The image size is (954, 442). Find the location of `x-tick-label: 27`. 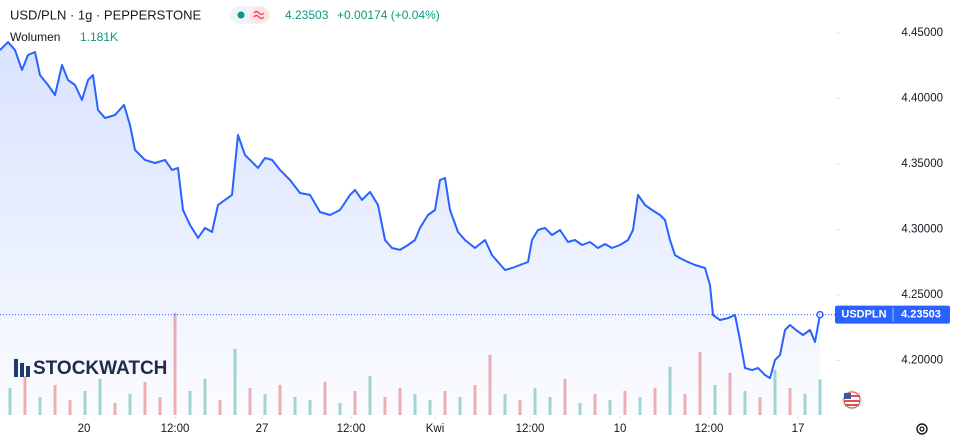

x-tick-label: 27 is located at coordinates (262, 429).